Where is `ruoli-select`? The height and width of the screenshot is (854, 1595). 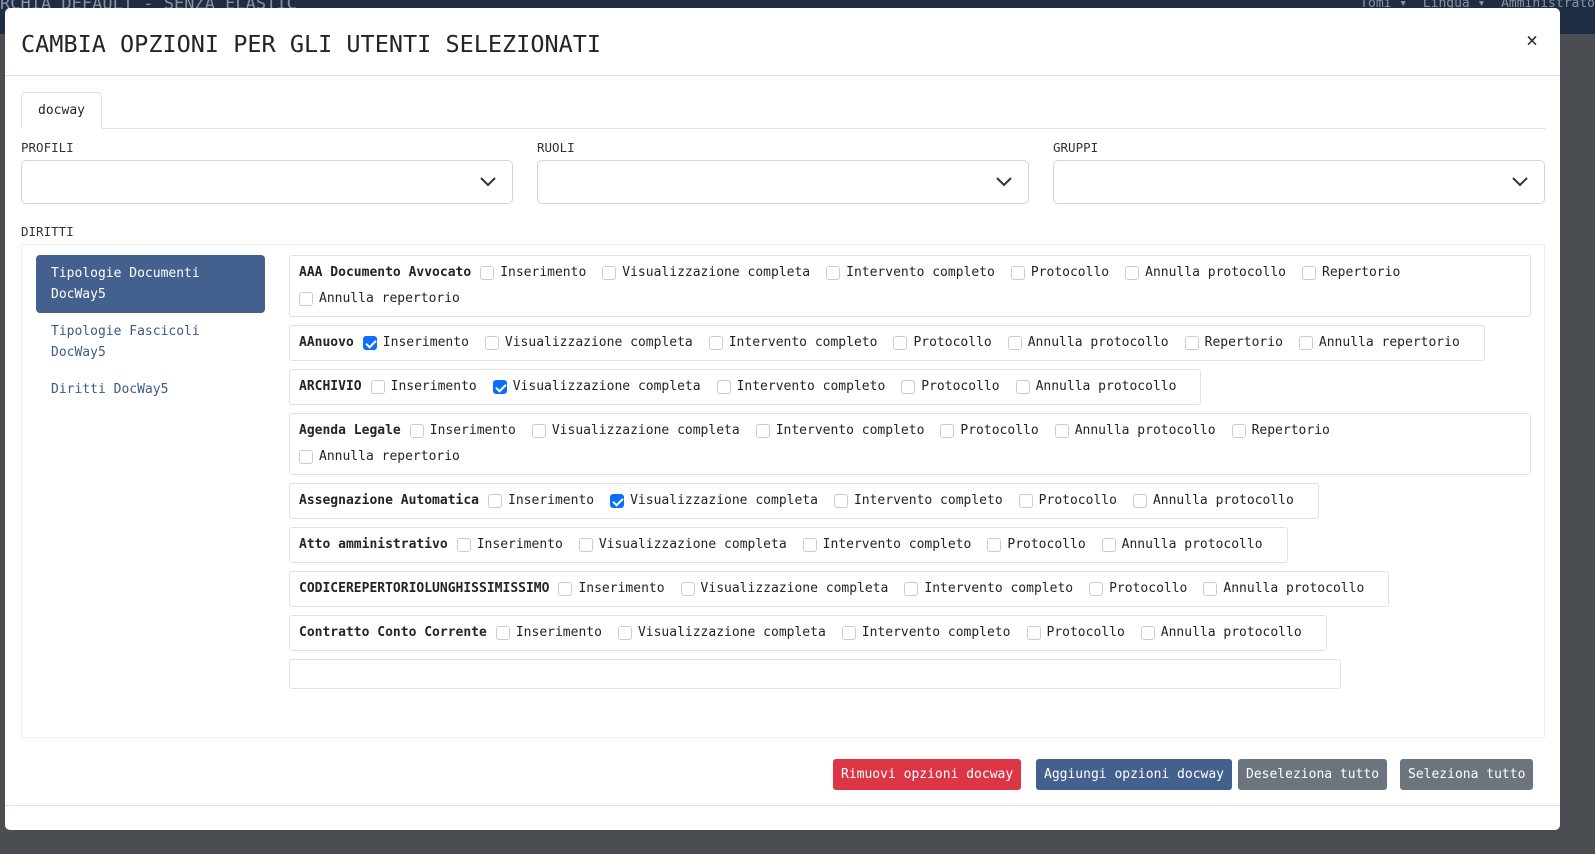
ruoli-select is located at coordinates (783, 182).